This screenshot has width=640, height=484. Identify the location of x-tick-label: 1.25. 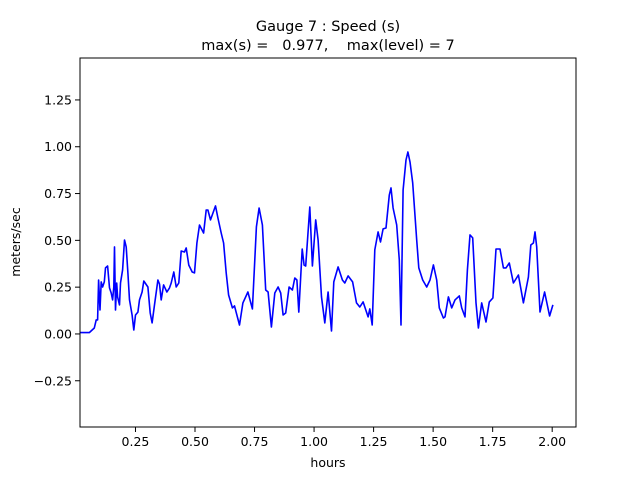
(374, 441).